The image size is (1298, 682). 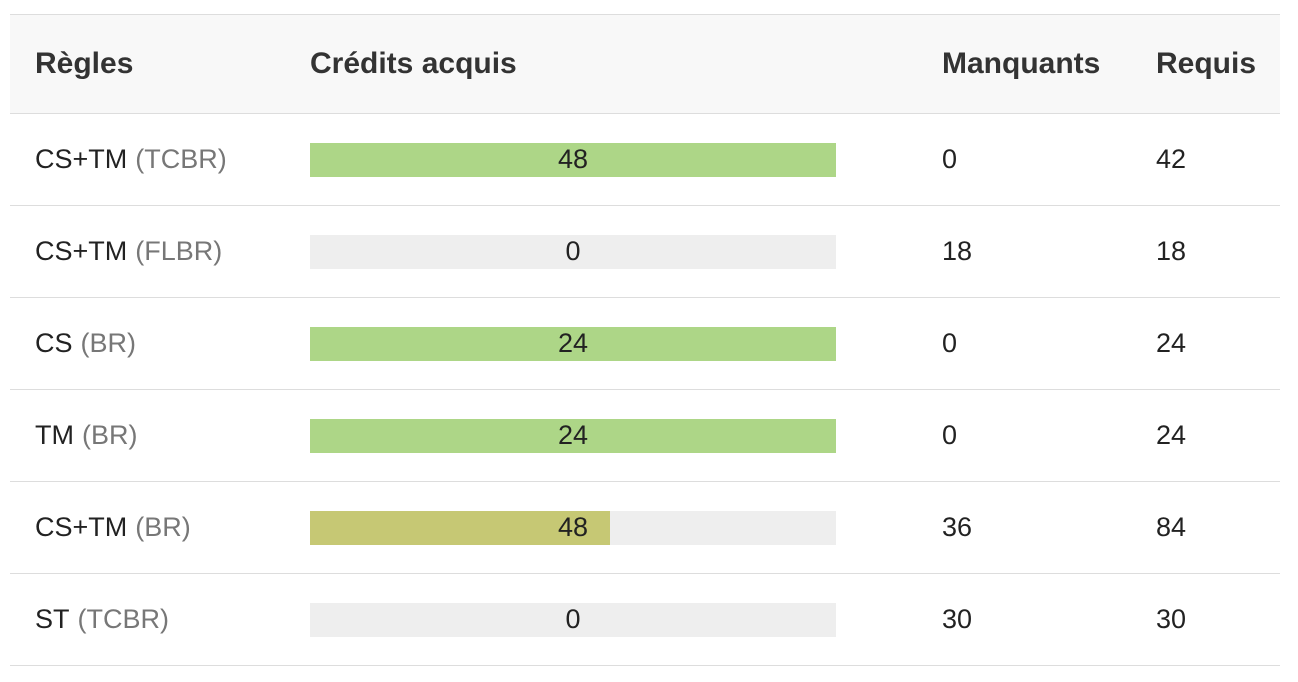 I want to click on header-missing: Manquants, so click(x=1021, y=63).